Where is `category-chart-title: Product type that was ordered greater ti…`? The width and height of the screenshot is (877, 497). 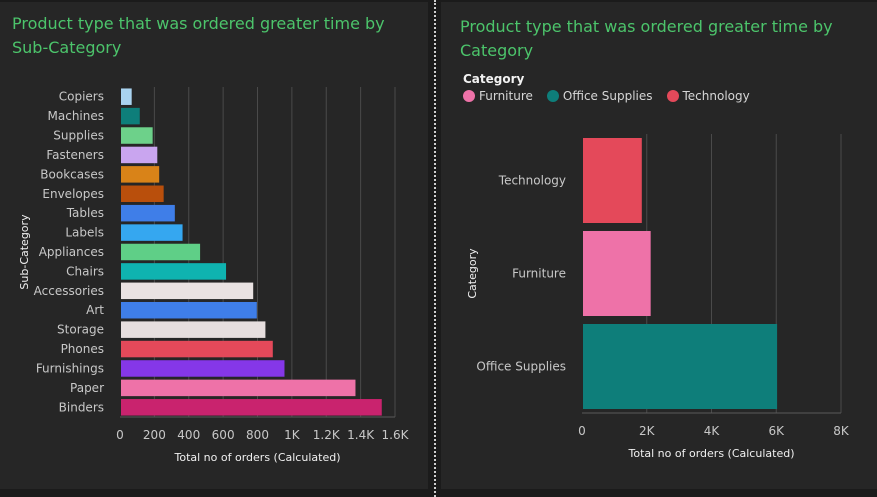 category-chart-title: Product type that was ordered greater ti… is located at coordinates (646, 38).